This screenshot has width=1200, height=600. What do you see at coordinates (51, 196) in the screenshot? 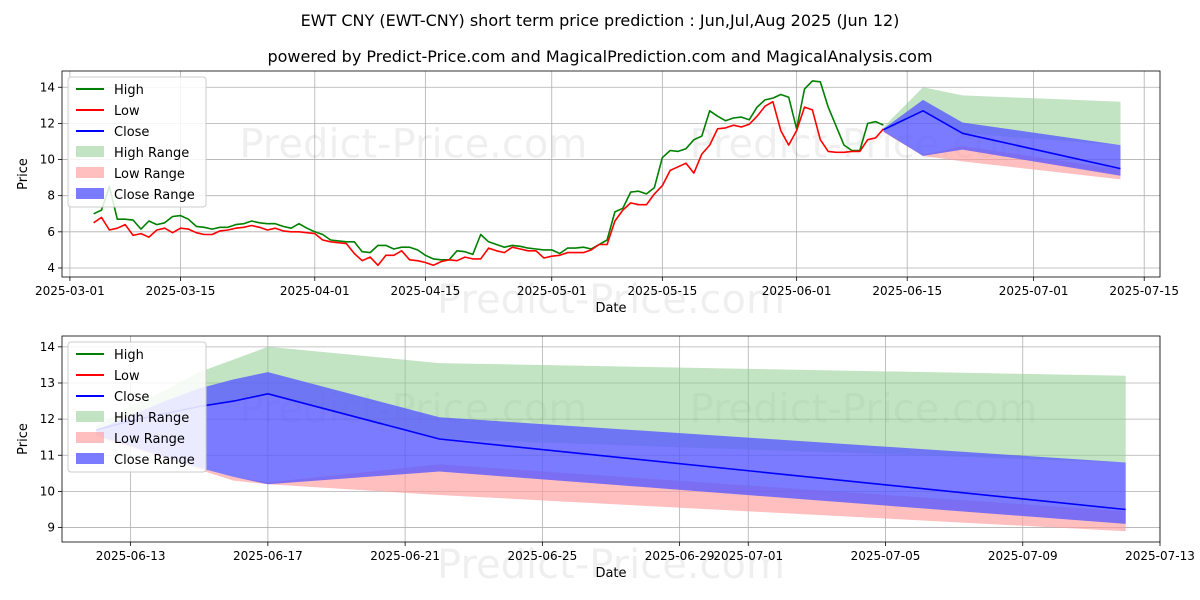
I see `y-tick-label: 8` at bounding box center [51, 196].